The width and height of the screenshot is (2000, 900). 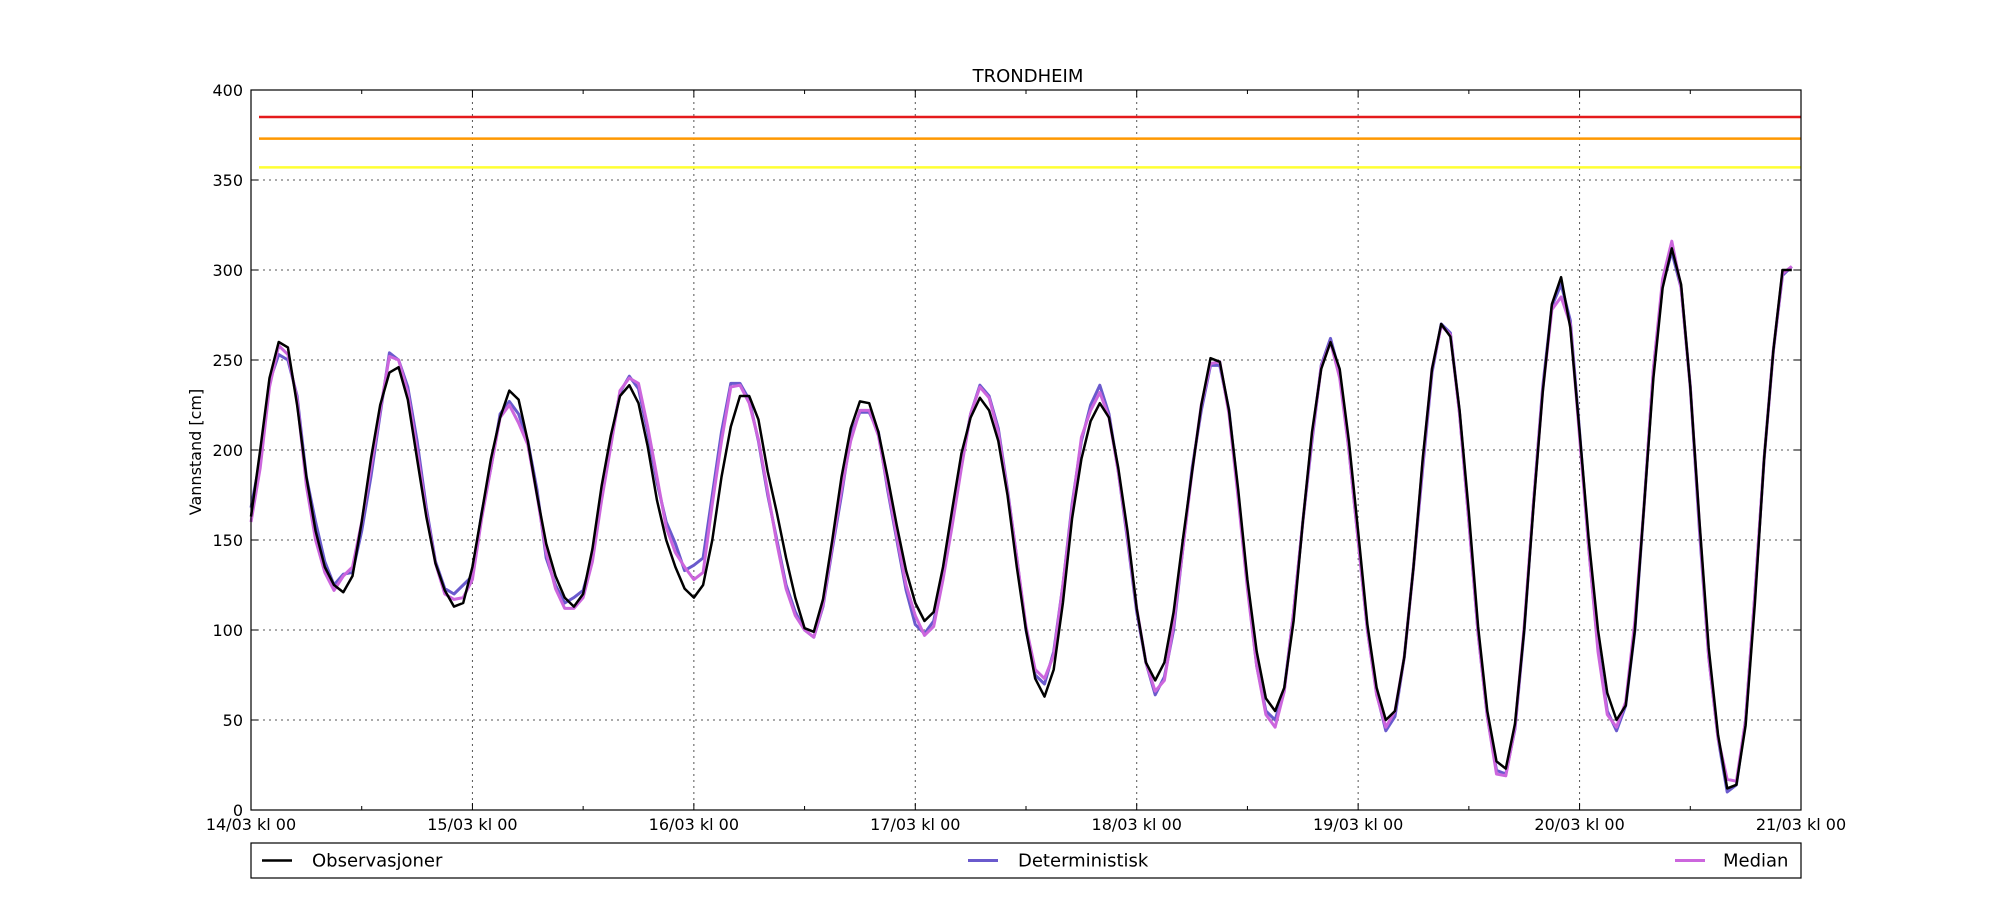 What do you see at coordinates (227, 540) in the screenshot?
I see `y-tick-label: 150` at bounding box center [227, 540].